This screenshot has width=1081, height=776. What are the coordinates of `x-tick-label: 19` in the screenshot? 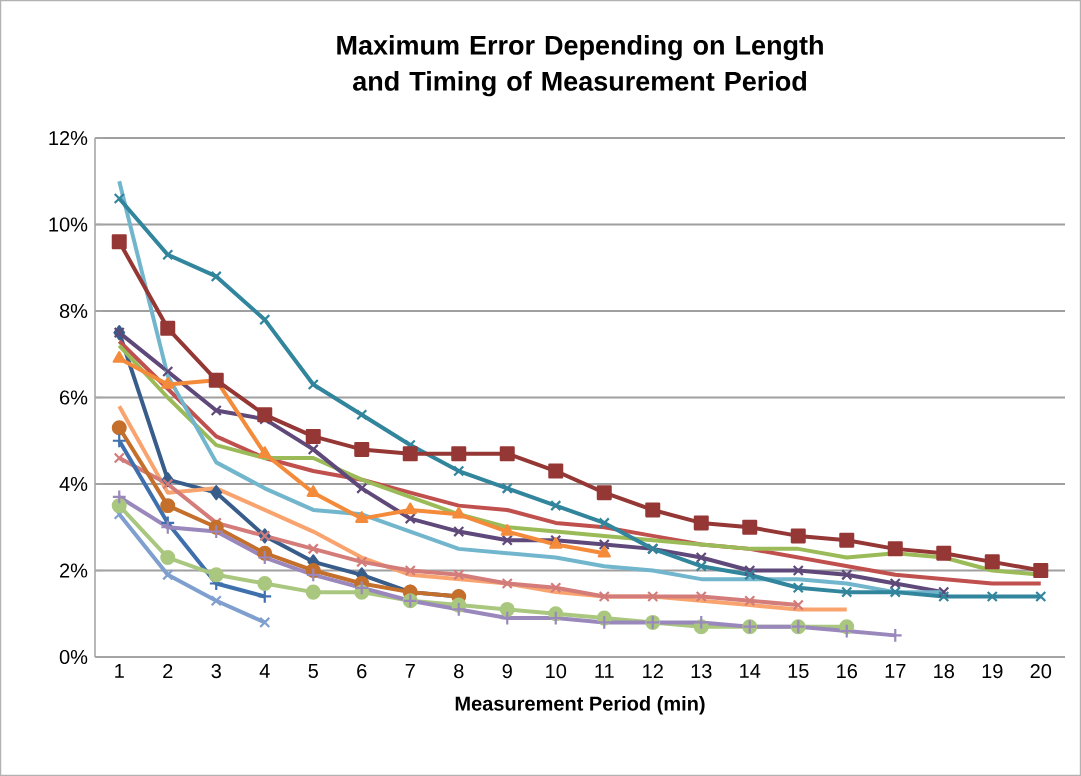 It's located at (992, 671).